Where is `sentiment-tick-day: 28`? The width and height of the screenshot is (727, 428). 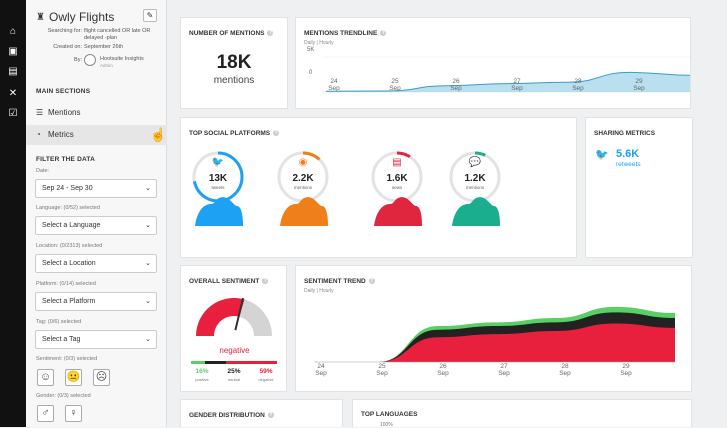
sentiment-tick-day: 28 is located at coordinates (565, 366).